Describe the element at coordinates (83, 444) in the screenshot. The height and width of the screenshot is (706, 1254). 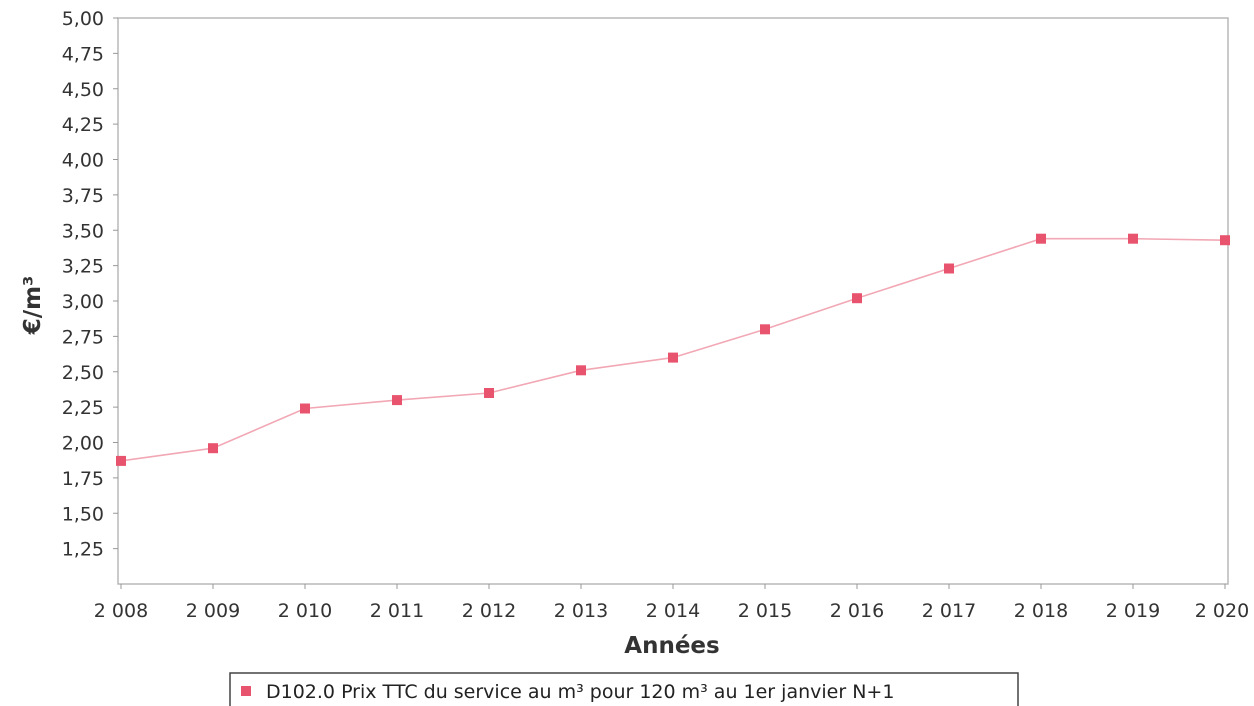
I see `y-tick-label: 2,00` at that location.